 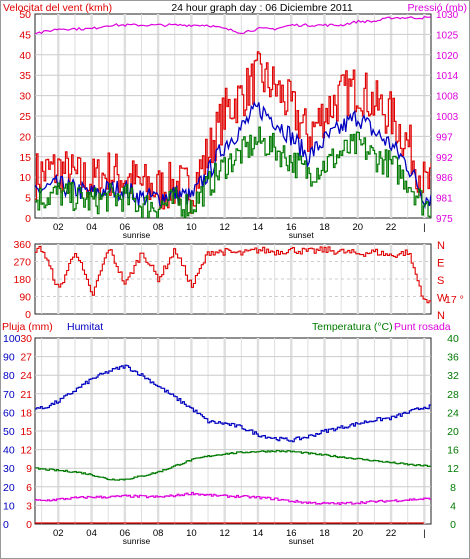 I want to click on humidity-tick-label: 20, so click(x=9, y=488).